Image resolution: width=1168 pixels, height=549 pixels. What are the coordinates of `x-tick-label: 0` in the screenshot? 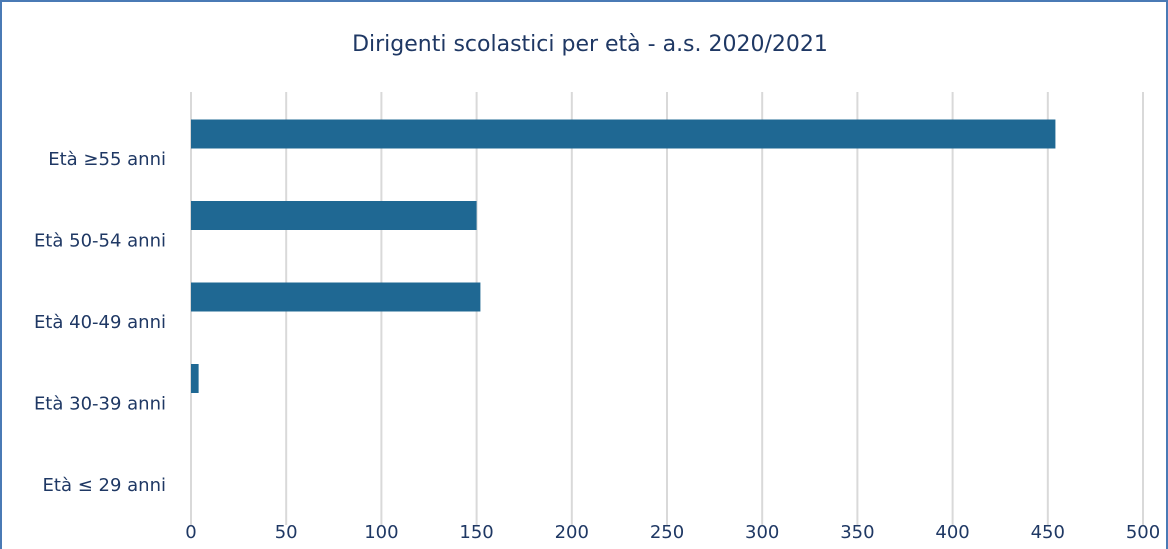 It's located at (190, 532).